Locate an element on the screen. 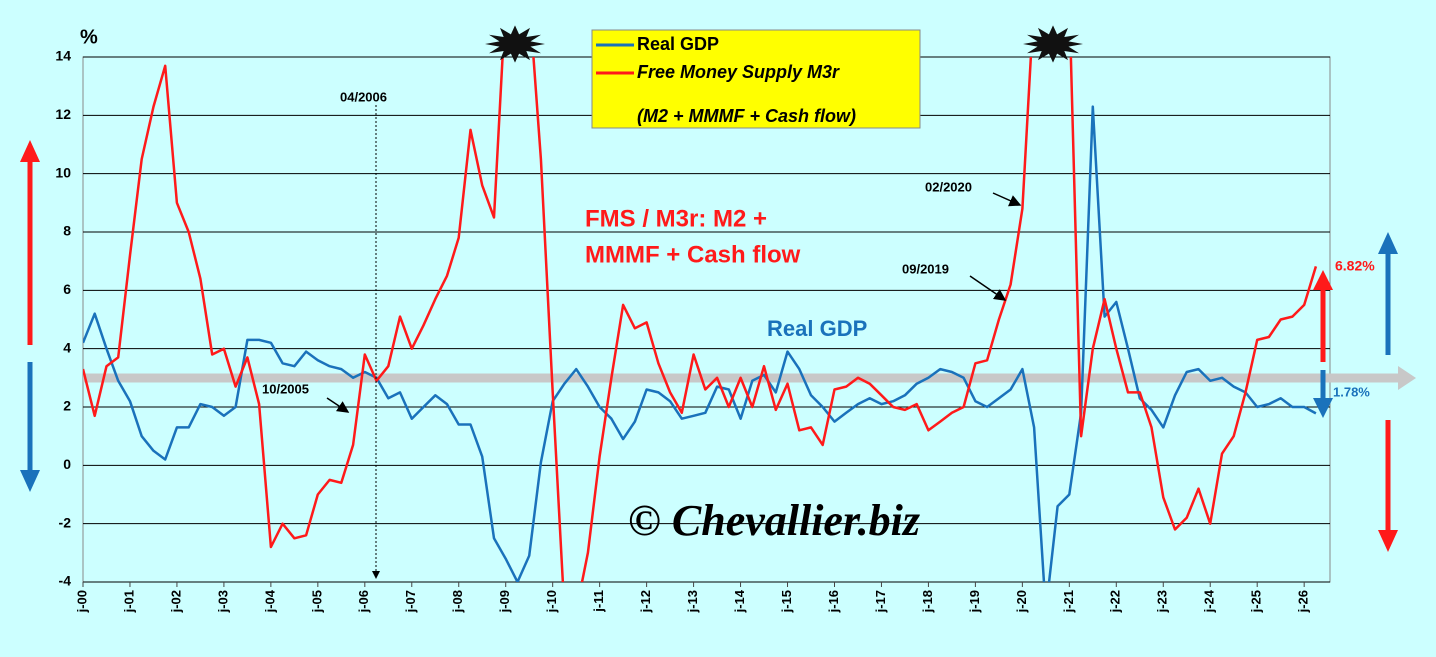 This screenshot has width=1436, height=657. end-label: 6.82% is located at coordinates (1355, 266).